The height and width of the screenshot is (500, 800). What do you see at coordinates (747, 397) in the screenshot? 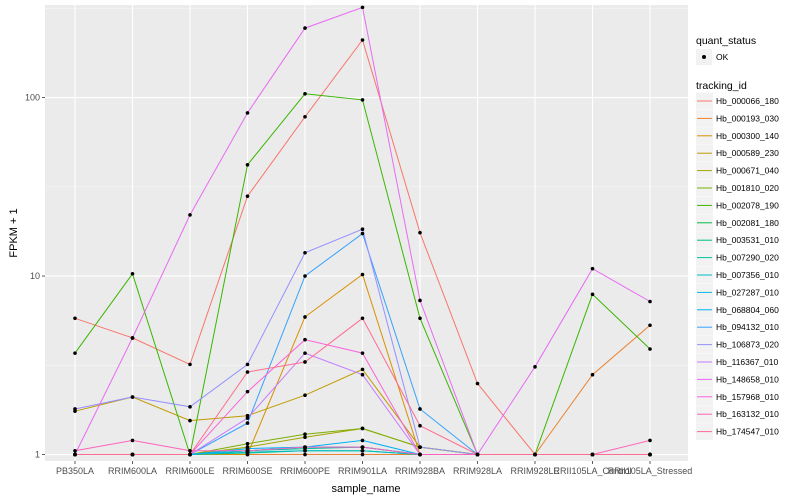
I see `legend-label-Hb_157968_010: Hb_157968_010` at bounding box center [747, 397].